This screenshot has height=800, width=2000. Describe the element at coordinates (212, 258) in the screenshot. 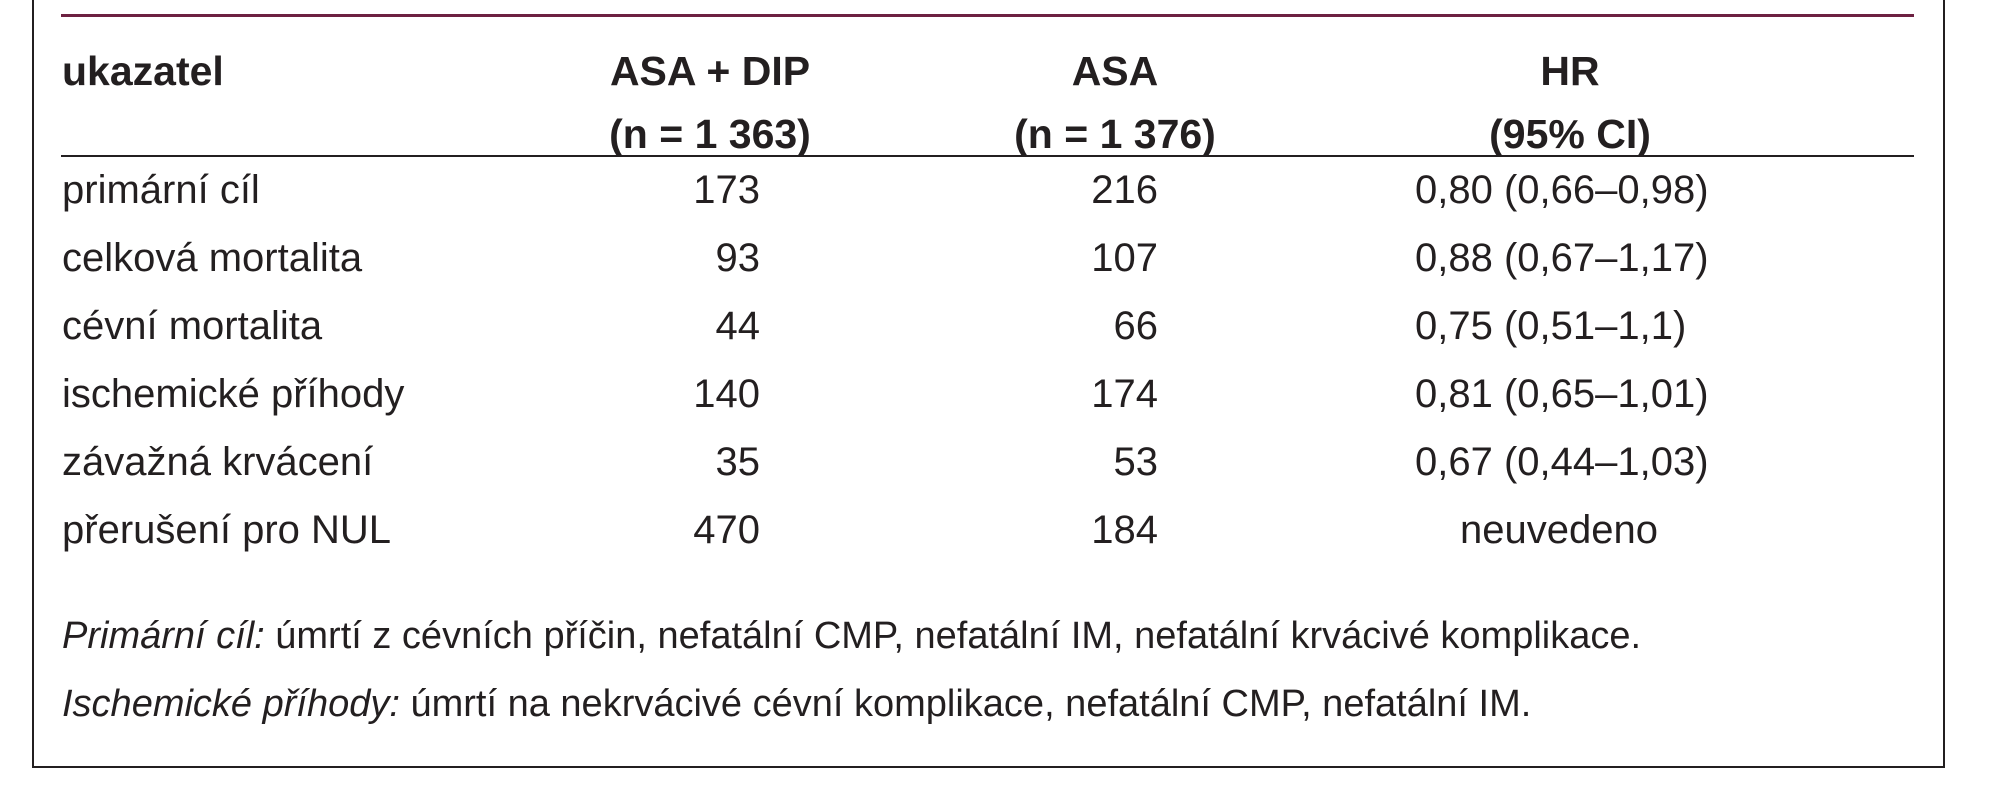

I see `row-label: celková mortalita` at that location.